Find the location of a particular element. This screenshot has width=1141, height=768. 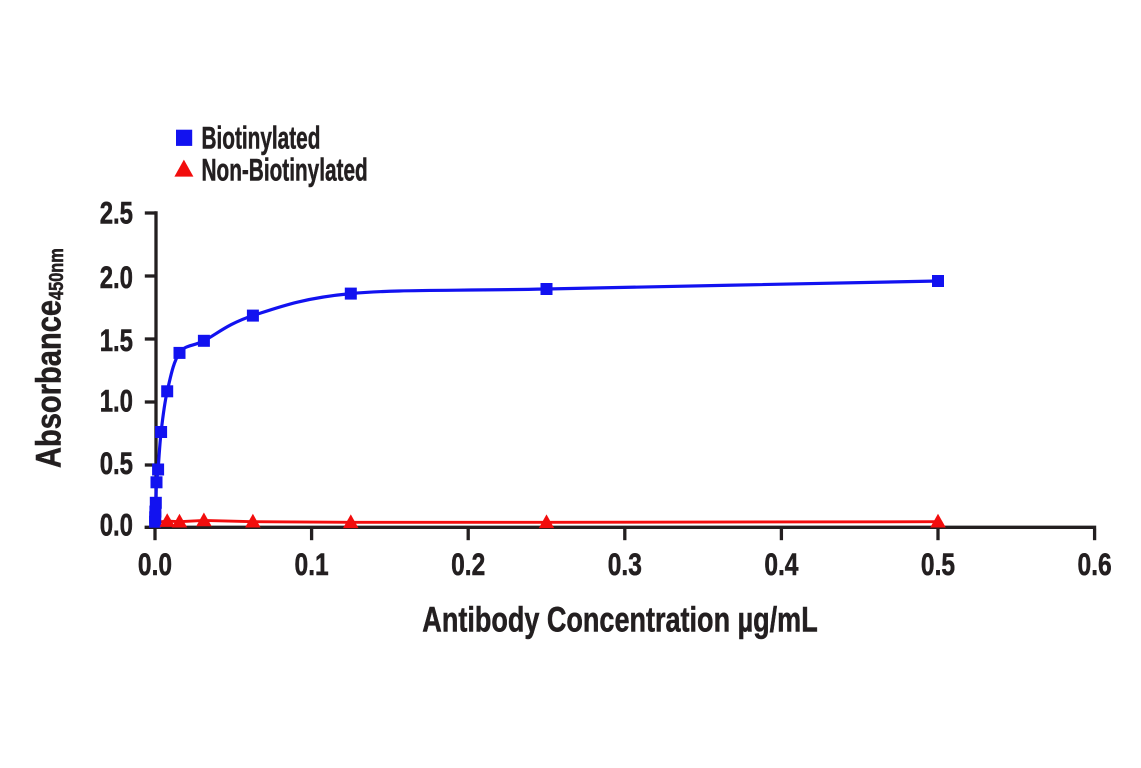

svg-text: 0.4 is located at coordinates (781, 564).